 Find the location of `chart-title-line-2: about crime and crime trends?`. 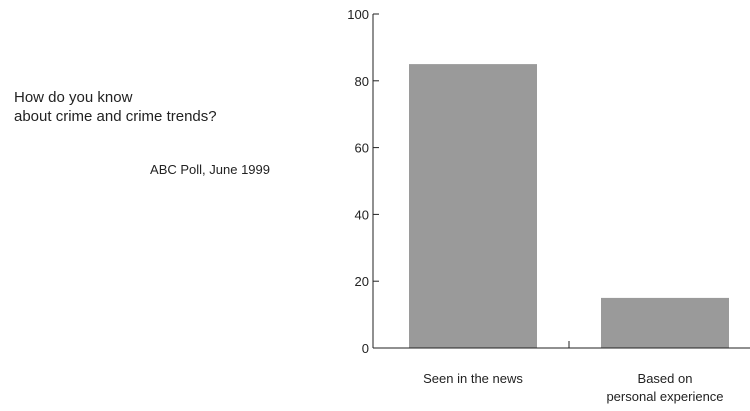

chart-title-line-2: about crime and crime trends? is located at coordinates (115, 116).